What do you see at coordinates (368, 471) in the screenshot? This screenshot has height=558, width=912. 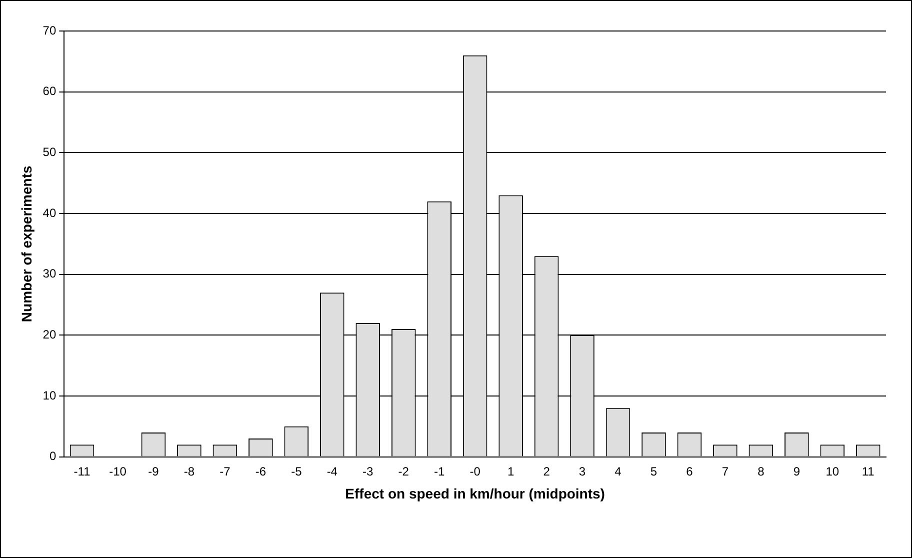 I see `x-tick-label: -3` at bounding box center [368, 471].